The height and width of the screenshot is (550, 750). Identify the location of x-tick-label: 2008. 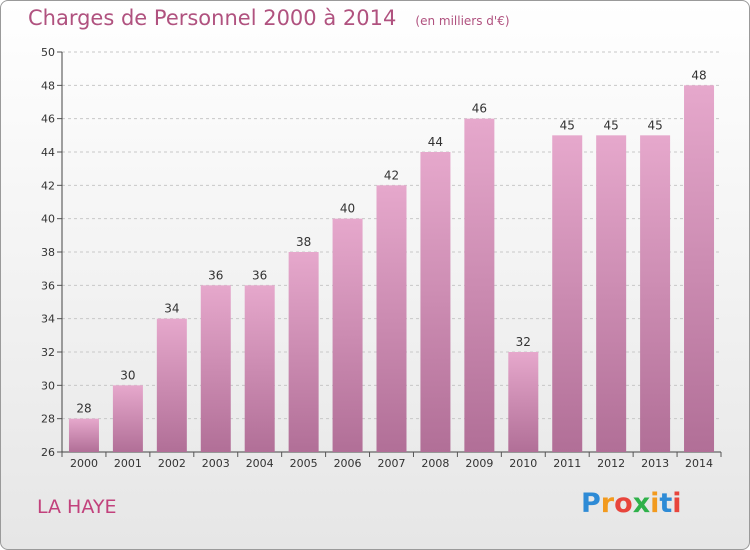
(435, 463).